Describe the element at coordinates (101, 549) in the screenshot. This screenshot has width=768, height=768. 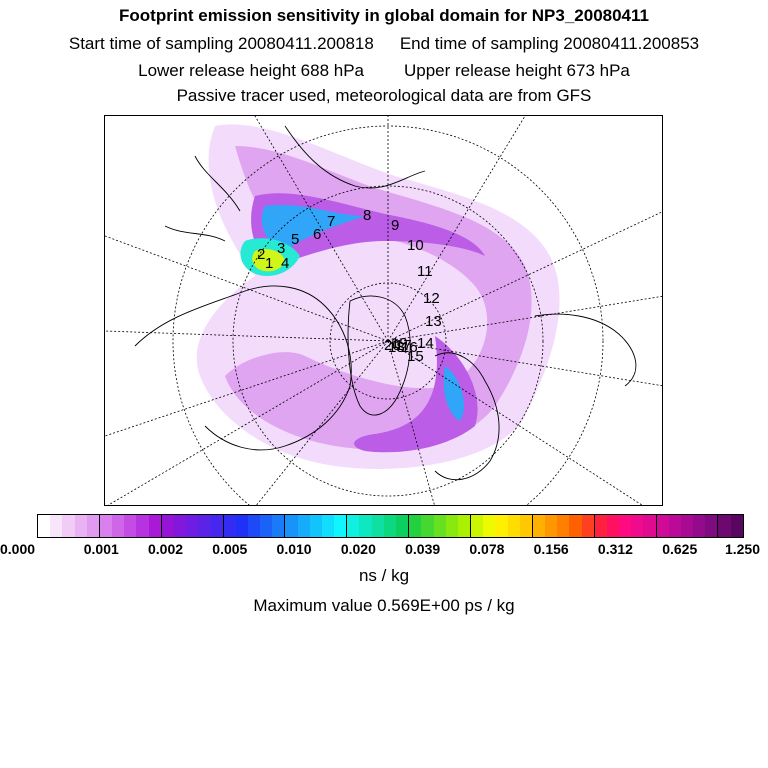
I see `colorbar-tick-label: 0.001` at that location.